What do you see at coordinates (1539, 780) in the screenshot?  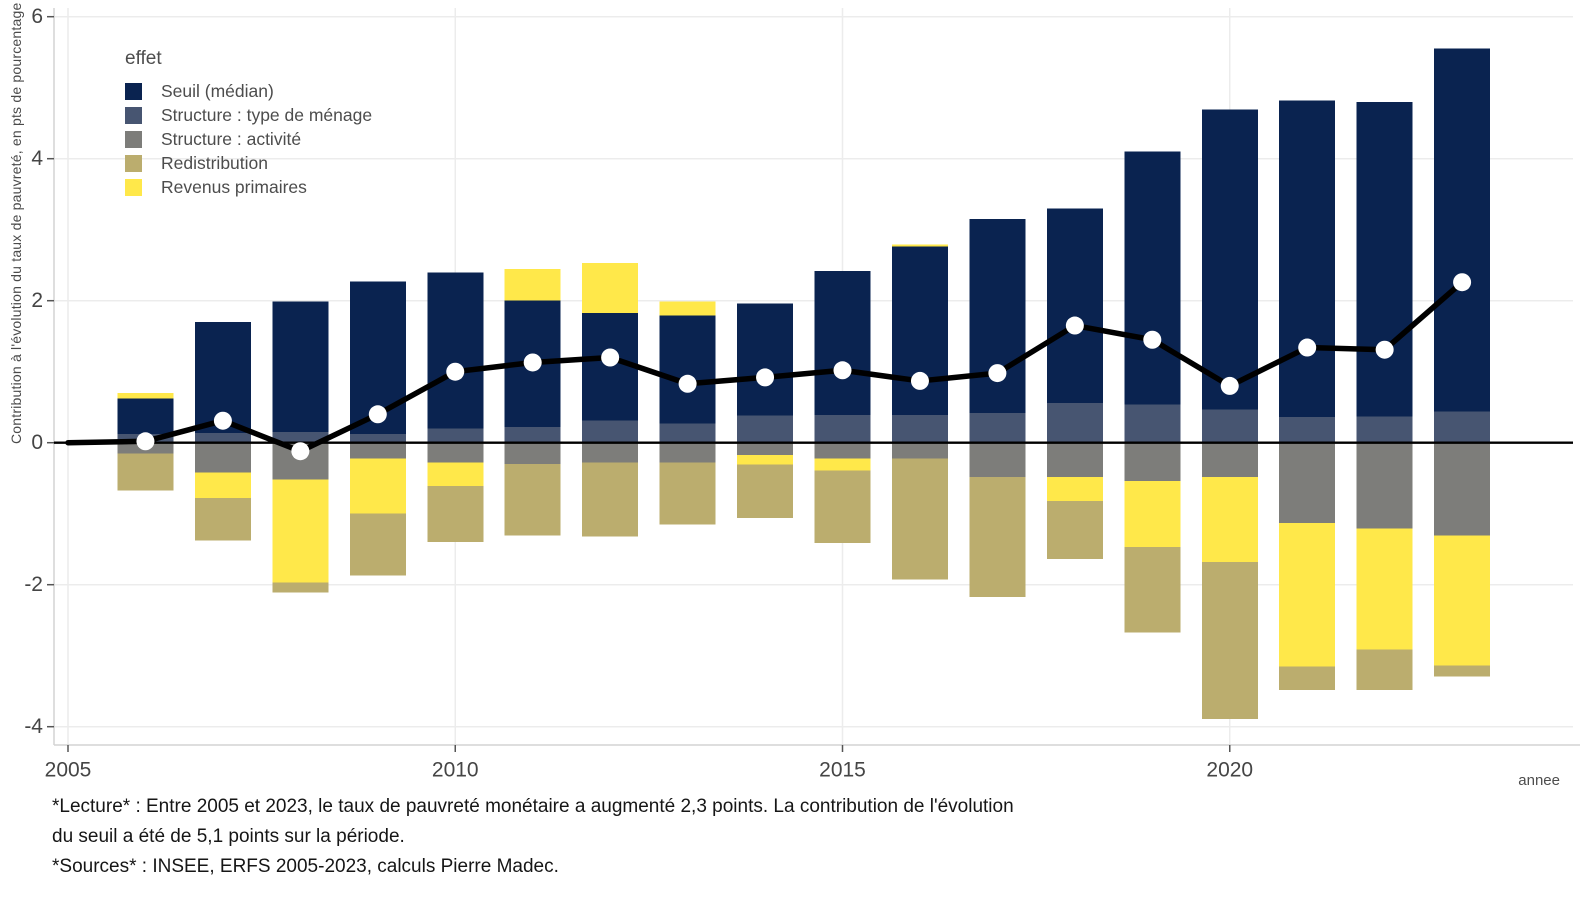 I see `x-axis-title: annee` at bounding box center [1539, 780].